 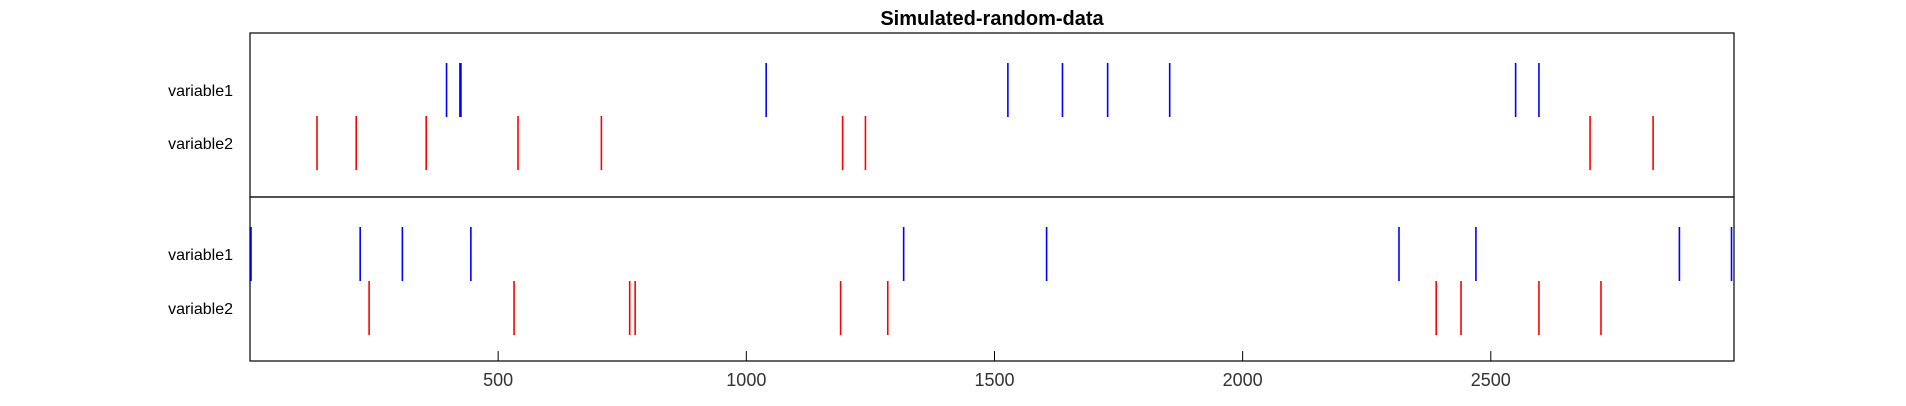 I want to click on x-tick-label: 2000, so click(x=1243, y=380).